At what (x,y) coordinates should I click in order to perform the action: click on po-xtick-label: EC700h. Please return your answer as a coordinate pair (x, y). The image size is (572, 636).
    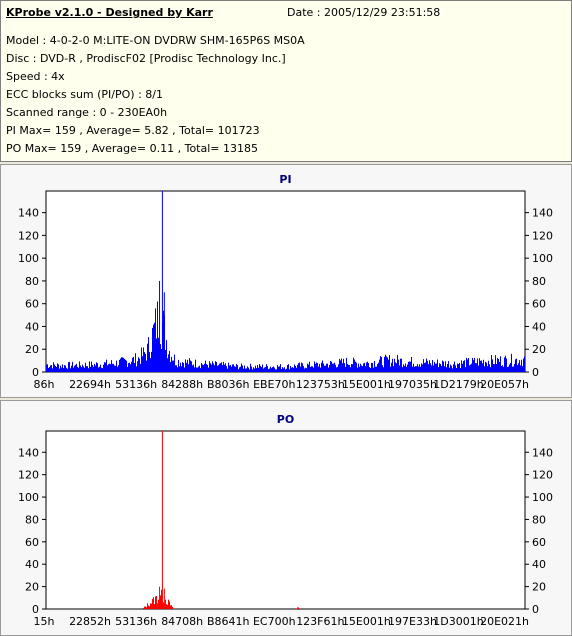
    Looking at the image, I should click on (274, 621).